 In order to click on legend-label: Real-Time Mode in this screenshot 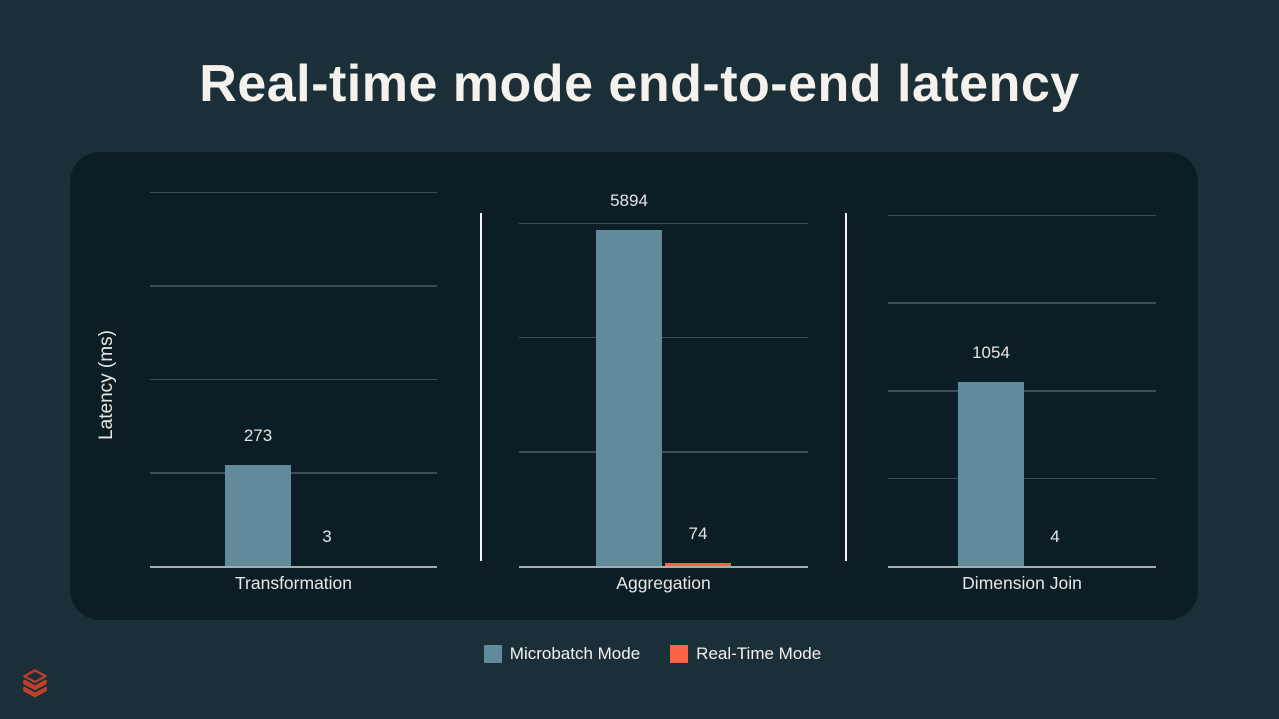, I will do `click(759, 653)`.